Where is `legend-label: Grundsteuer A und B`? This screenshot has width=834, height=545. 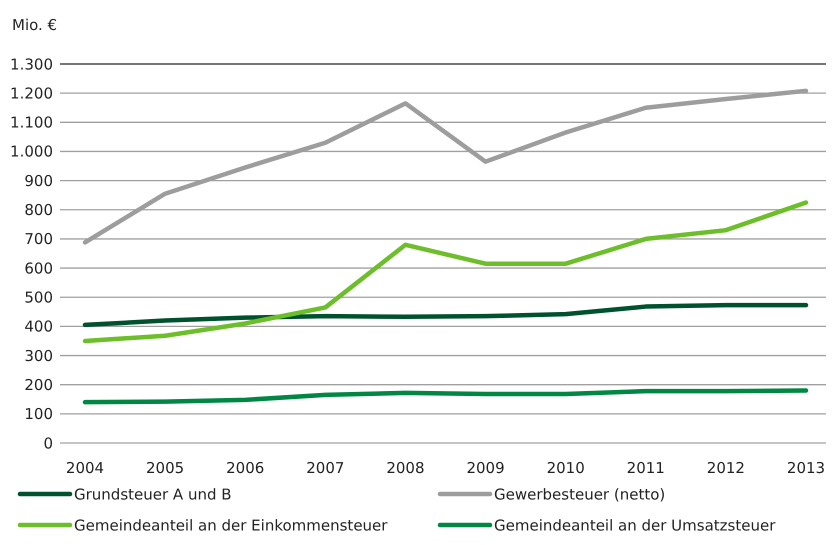 legend-label: Grundsteuer A und B is located at coordinates (153, 494).